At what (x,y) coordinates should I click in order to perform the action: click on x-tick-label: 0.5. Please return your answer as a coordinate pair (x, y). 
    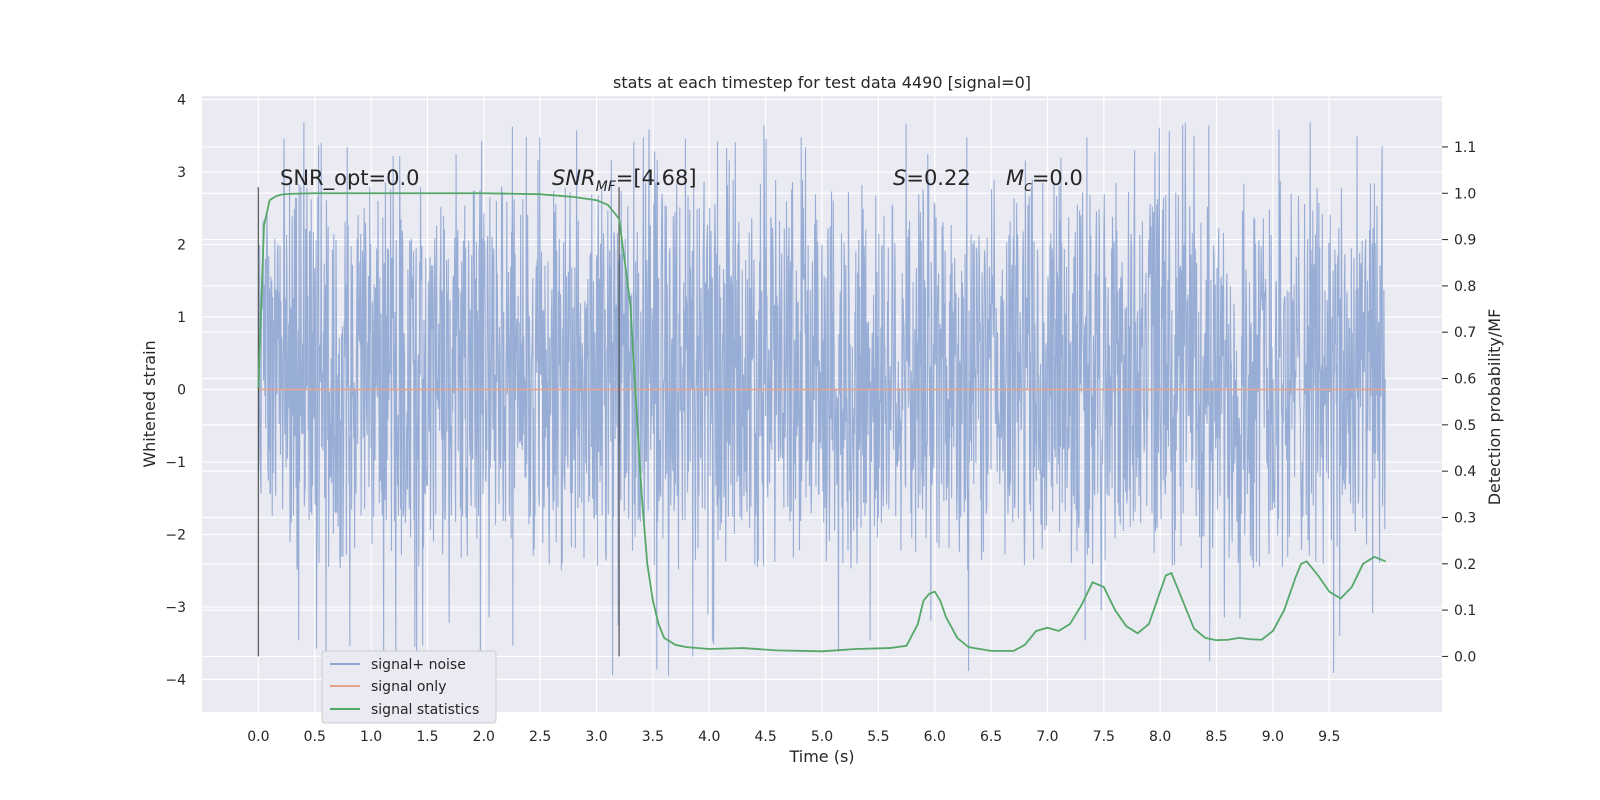
    Looking at the image, I should click on (315, 737).